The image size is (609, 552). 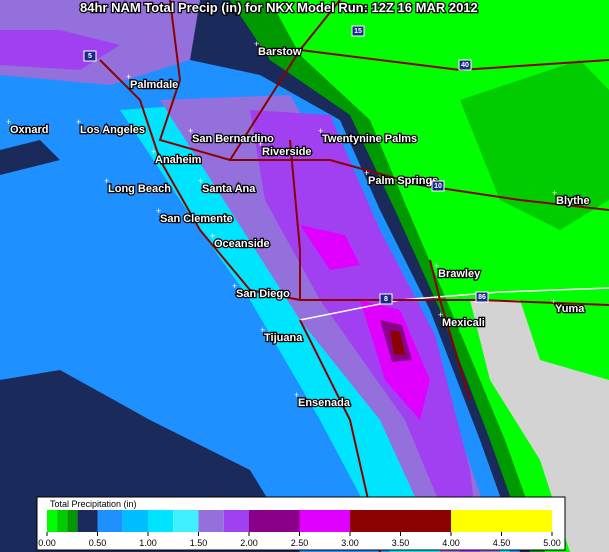 I want to click on highway-number: 8, so click(x=386, y=299).